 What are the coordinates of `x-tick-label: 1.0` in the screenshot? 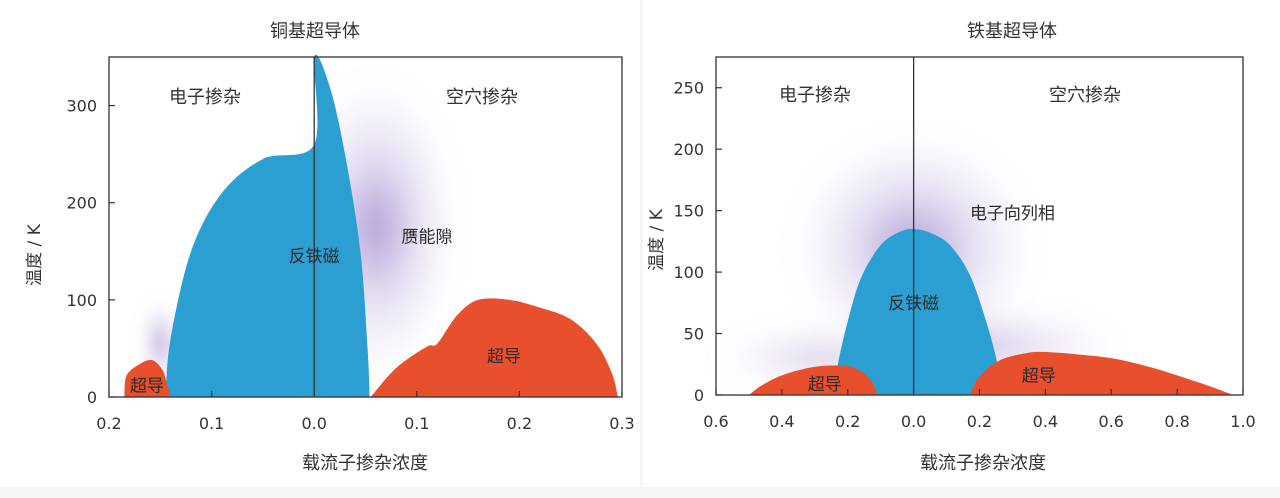 It's located at (1242, 421).